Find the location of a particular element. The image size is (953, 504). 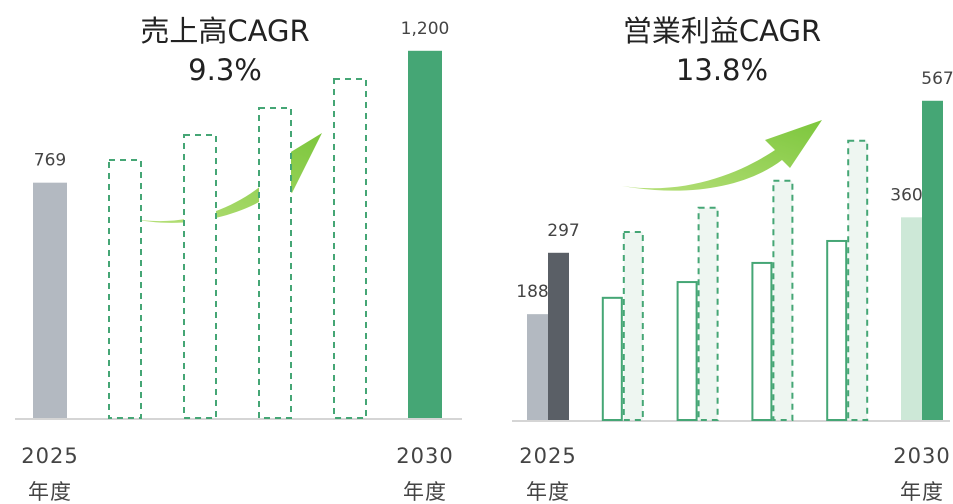

value-label: 360 is located at coordinates (906, 195).